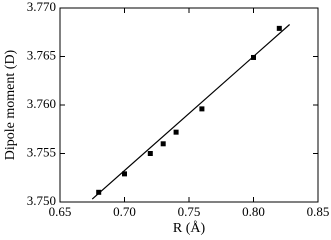 The height and width of the screenshot is (240, 331). What do you see at coordinates (41, 54) in the screenshot?
I see `y-tick-label: 3.765` at bounding box center [41, 54].